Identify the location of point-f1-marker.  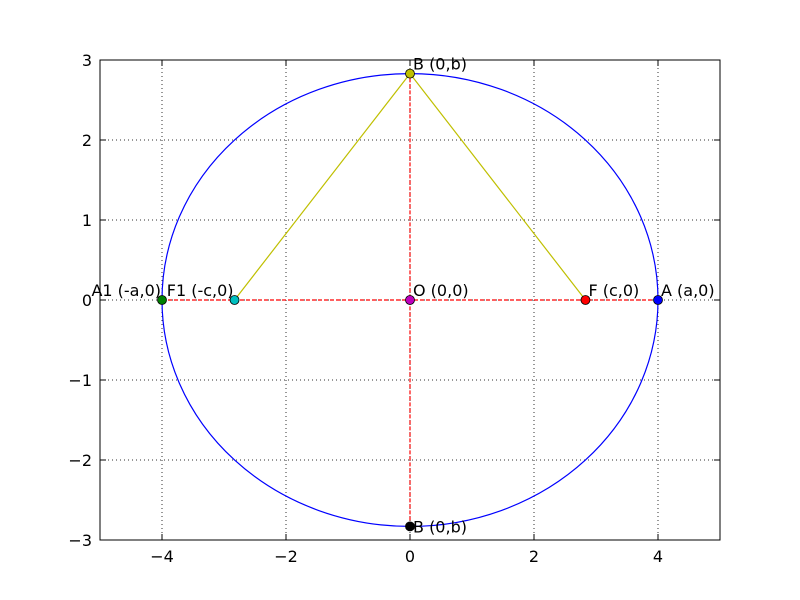
(234, 300).